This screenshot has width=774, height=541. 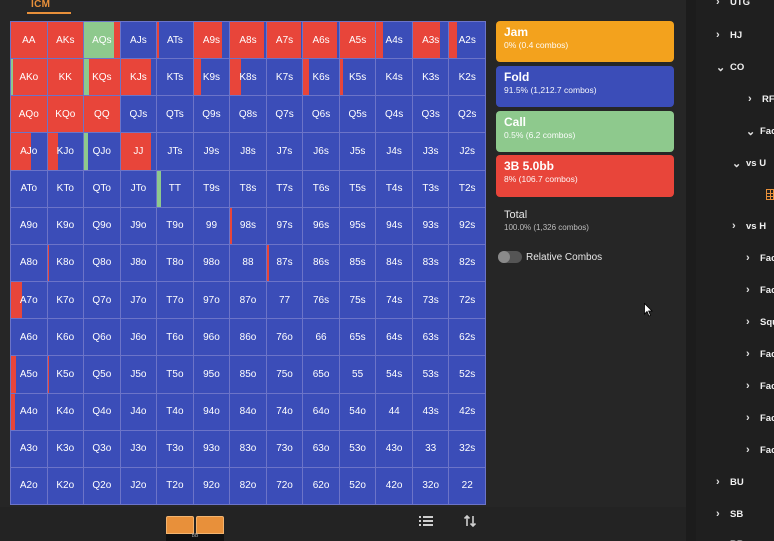 What do you see at coordinates (284, 263) in the screenshot?
I see `hand-cell: 87s` at bounding box center [284, 263].